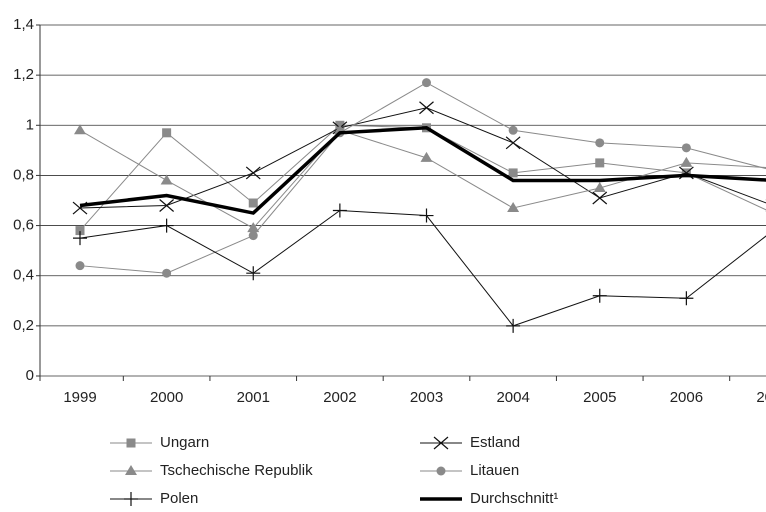 This screenshot has height=512, width=766. What do you see at coordinates (512, 397) in the screenshot?
I see `x-tick-label: 2004` at bounding box center [512, 397].